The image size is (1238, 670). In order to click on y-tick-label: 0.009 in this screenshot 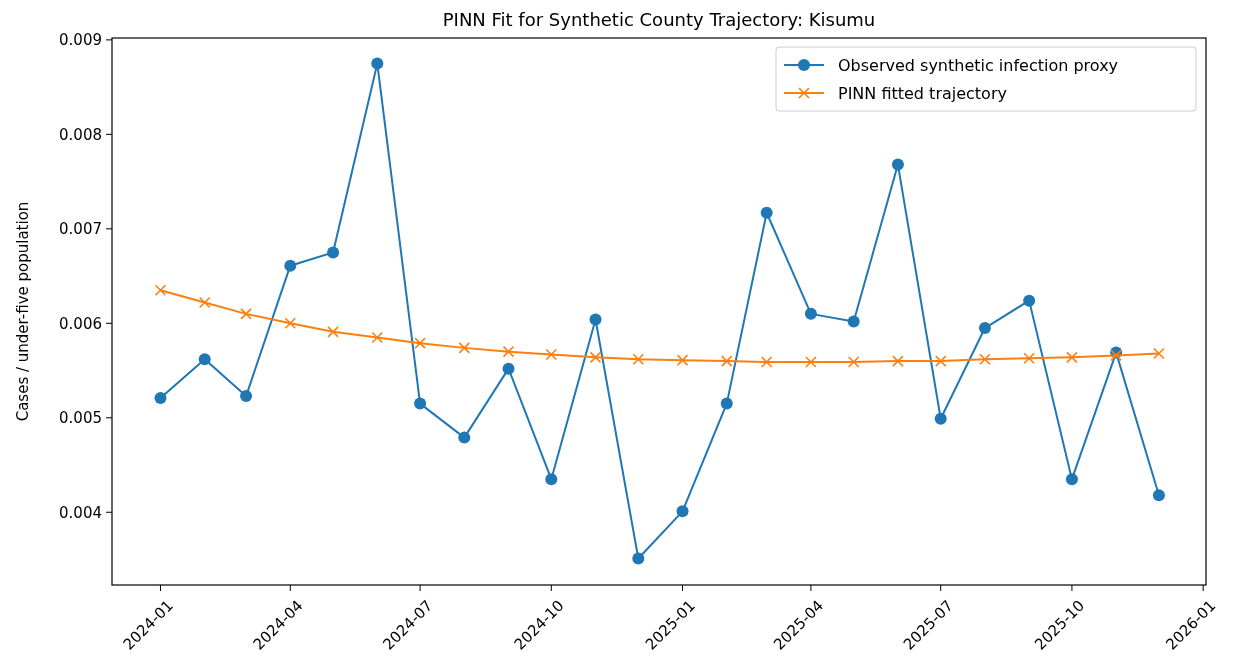, I will do `click(80, 40)`.